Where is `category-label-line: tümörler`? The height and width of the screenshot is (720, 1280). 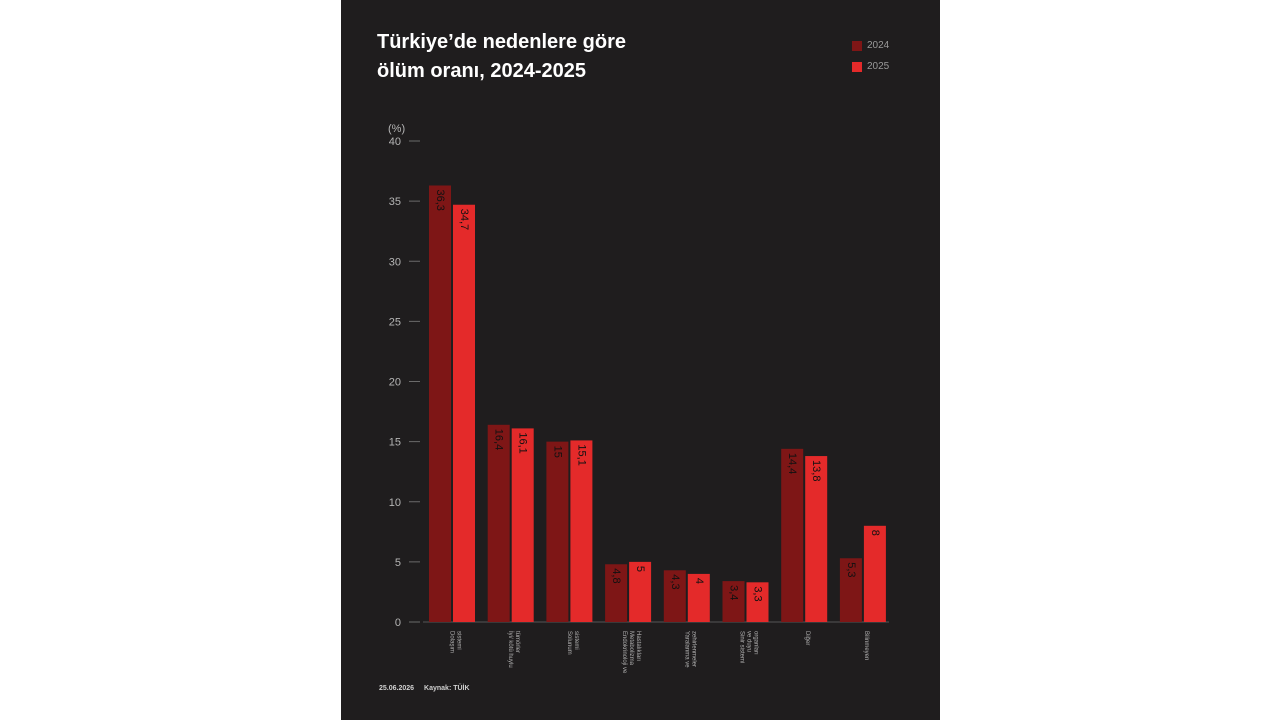 category-label-line: tümörler is located at coordinates (517, 642).